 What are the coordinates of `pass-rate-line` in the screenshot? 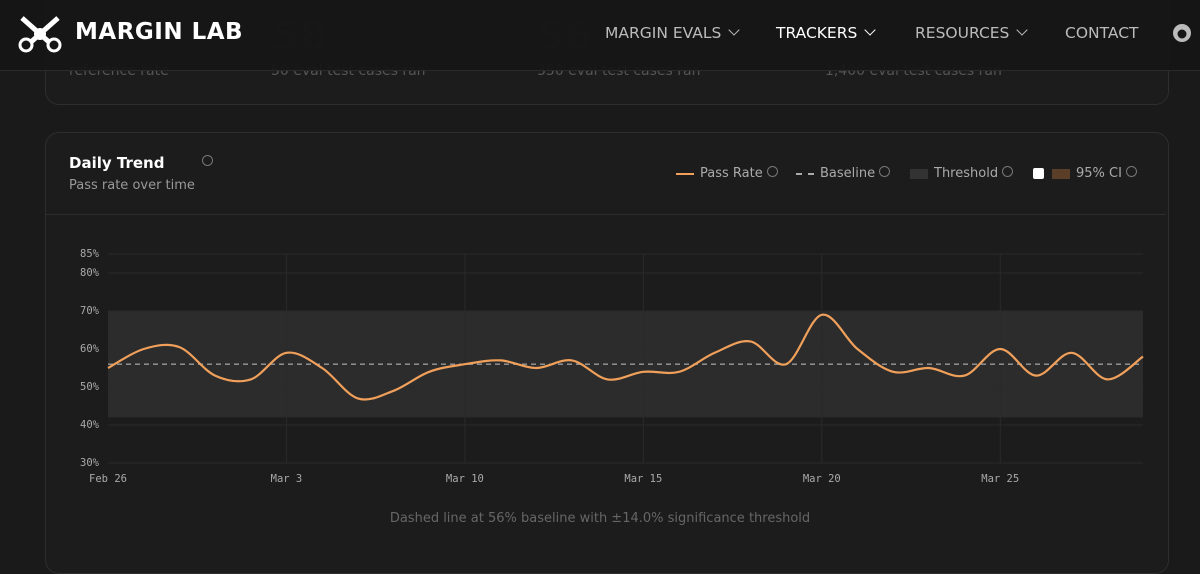 It's located at (625, 357).